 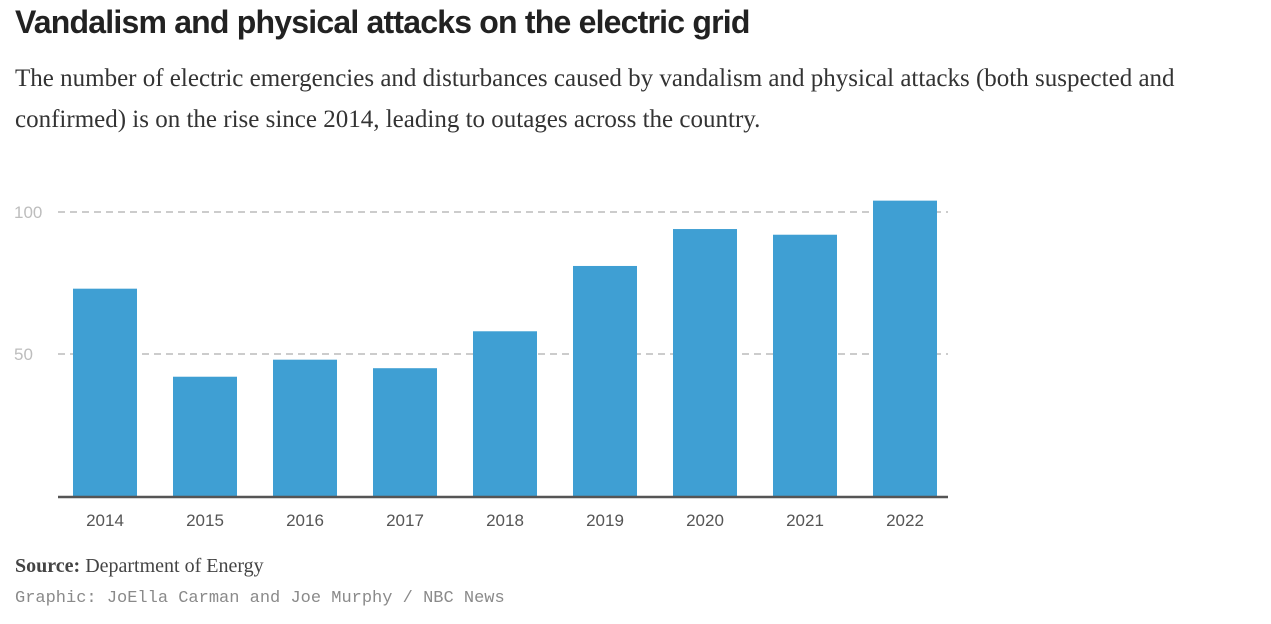 What do you see at coordinates (605, 520) in the screenshot?
I see `x-tick-label: 2019` at bounding box center [605, 520].